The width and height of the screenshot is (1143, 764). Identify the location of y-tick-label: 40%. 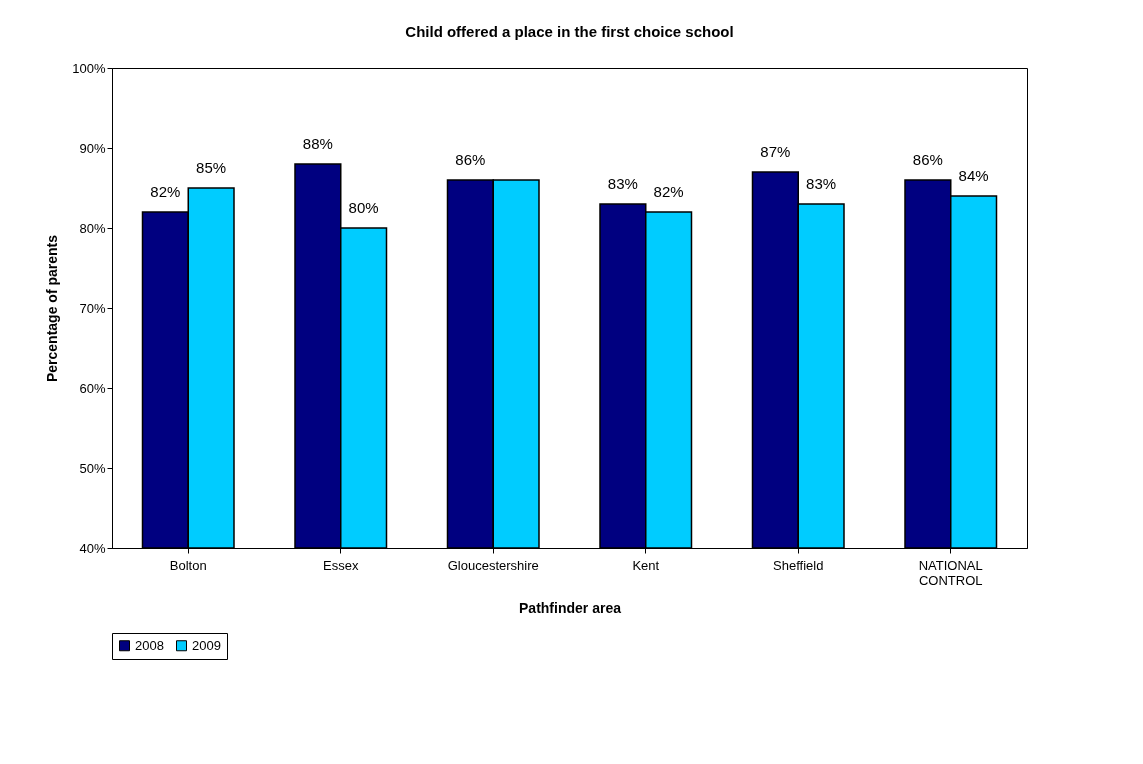
(92, 548).